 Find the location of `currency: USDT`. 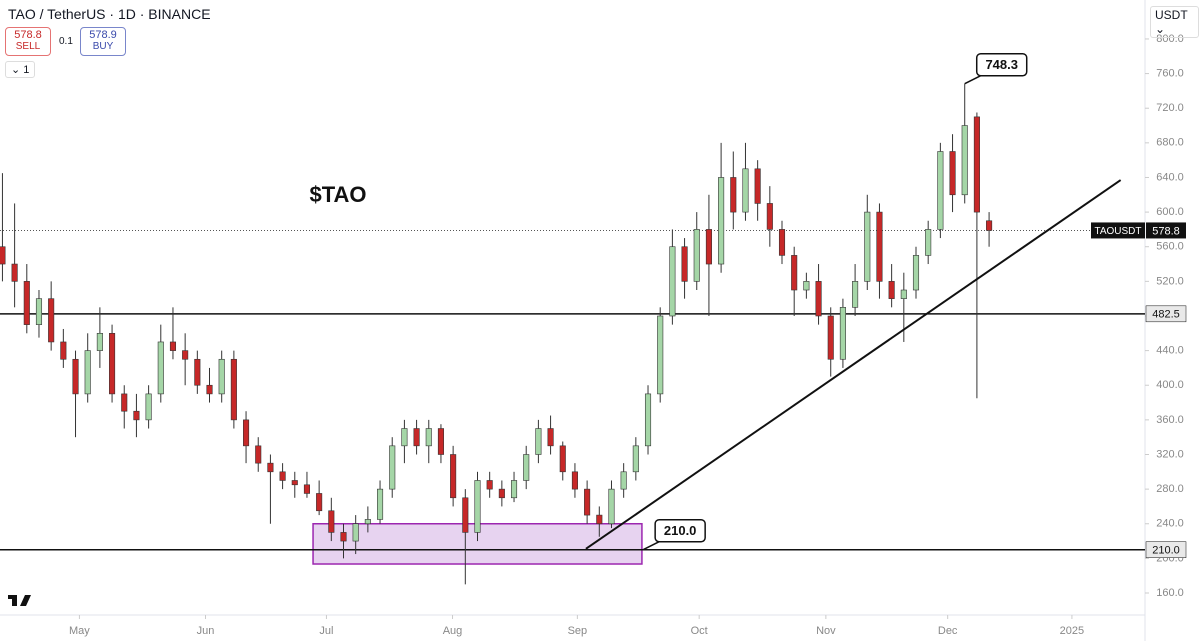

currency: USDT is located at coordinates (1171, 15).